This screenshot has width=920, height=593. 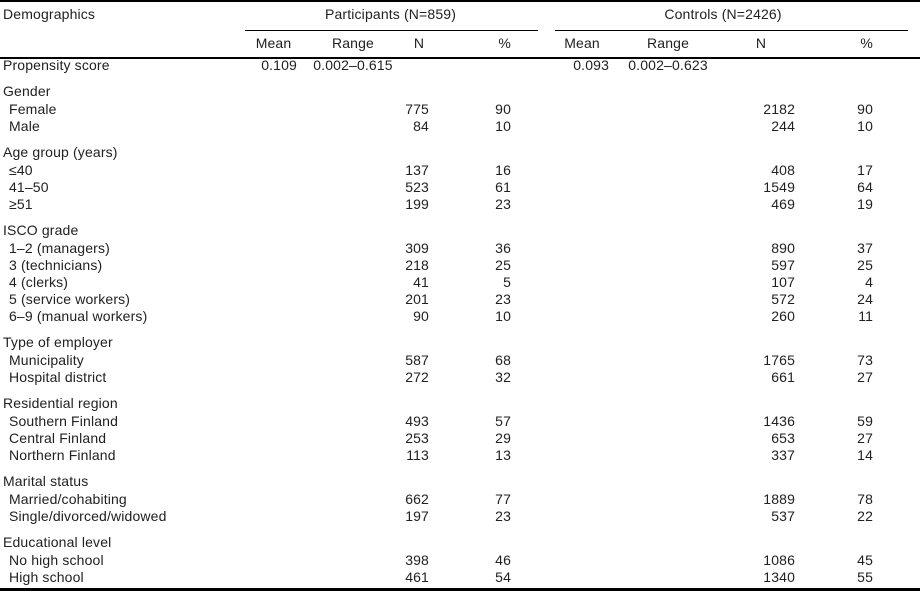 I want to click on col-header-controls-n: N, so click(x=761, y=42).